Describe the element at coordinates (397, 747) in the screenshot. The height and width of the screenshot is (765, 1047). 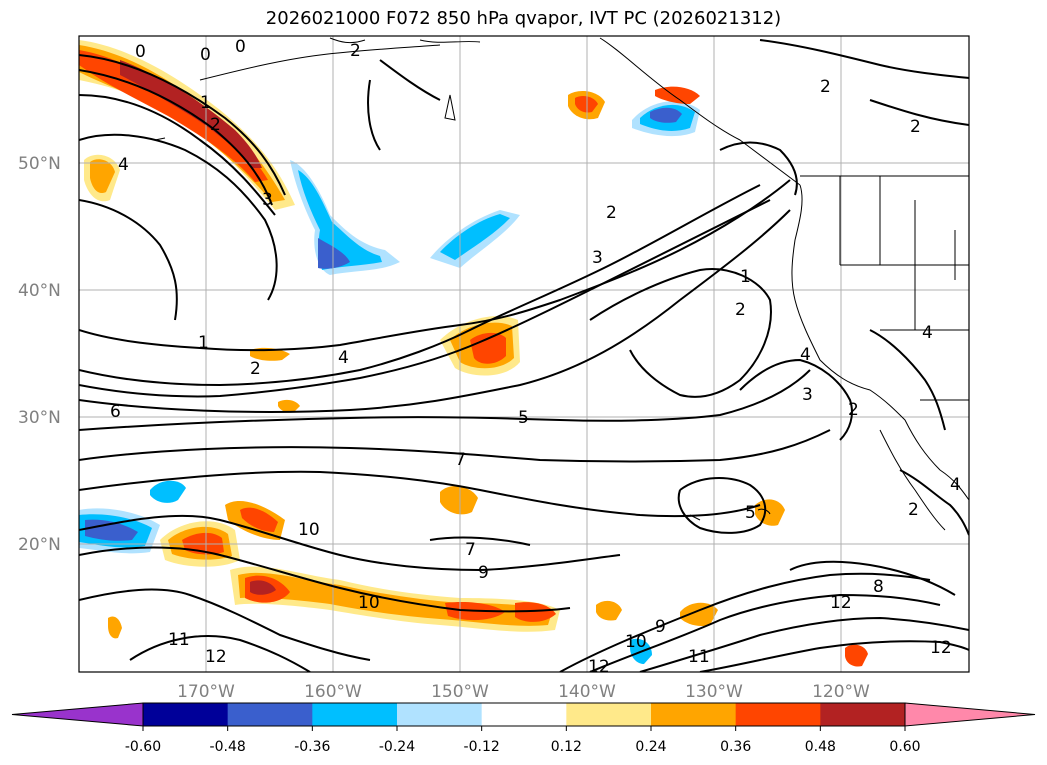
I see `colorbar-tick-label: -0.24` at that location.